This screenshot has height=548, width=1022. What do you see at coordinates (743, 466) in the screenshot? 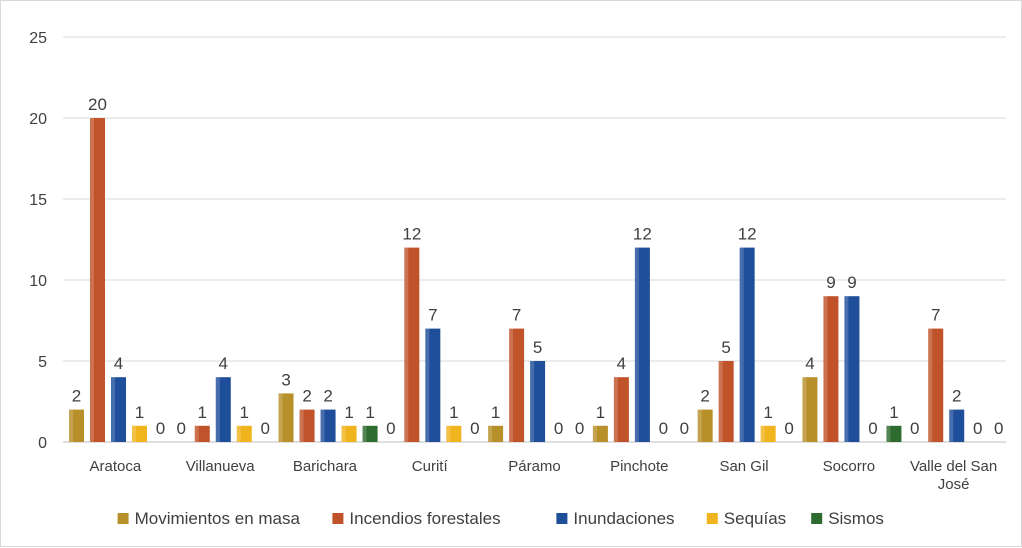
I see `category-label-san-gil: San Gil` at bounding box center [743, 466].